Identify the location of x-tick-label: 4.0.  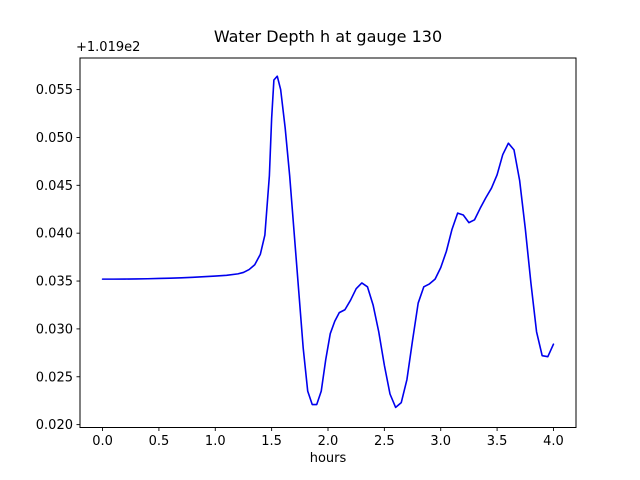
(553, 441).